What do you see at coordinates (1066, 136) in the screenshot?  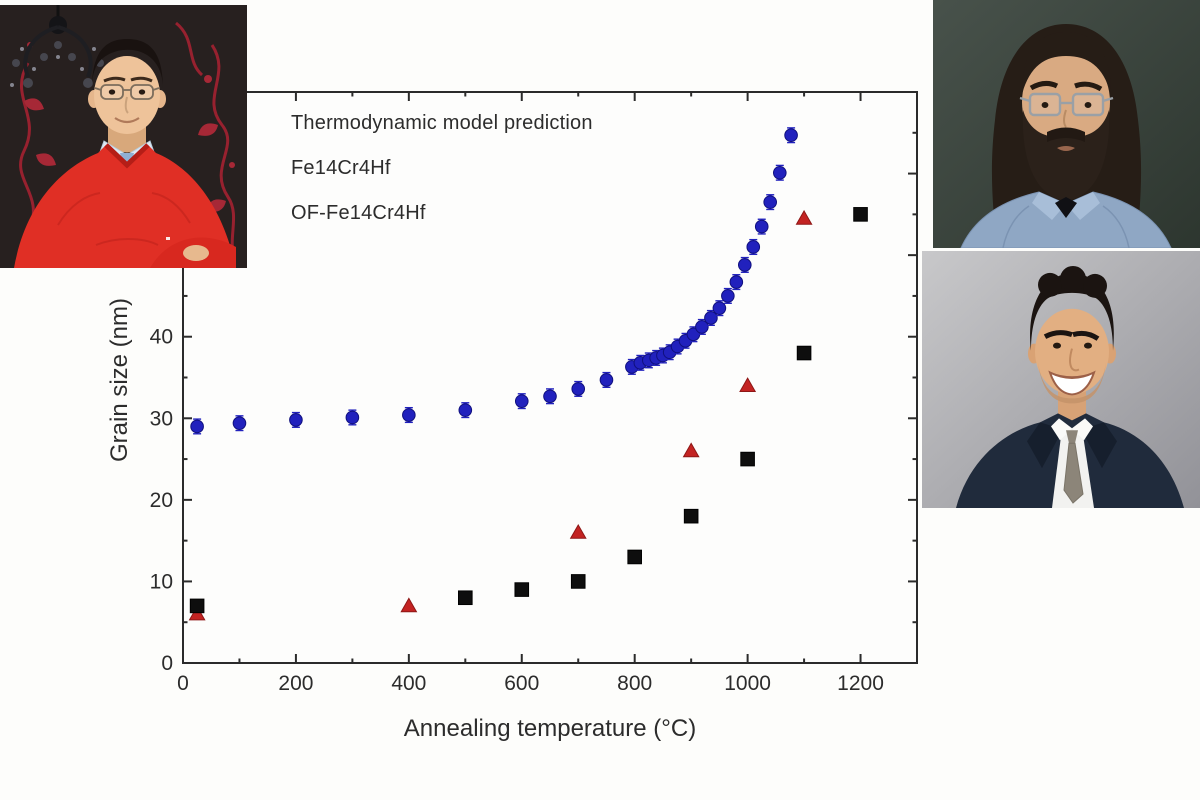 I see `person-beard-glasses` at bounding box center [1066, 136].